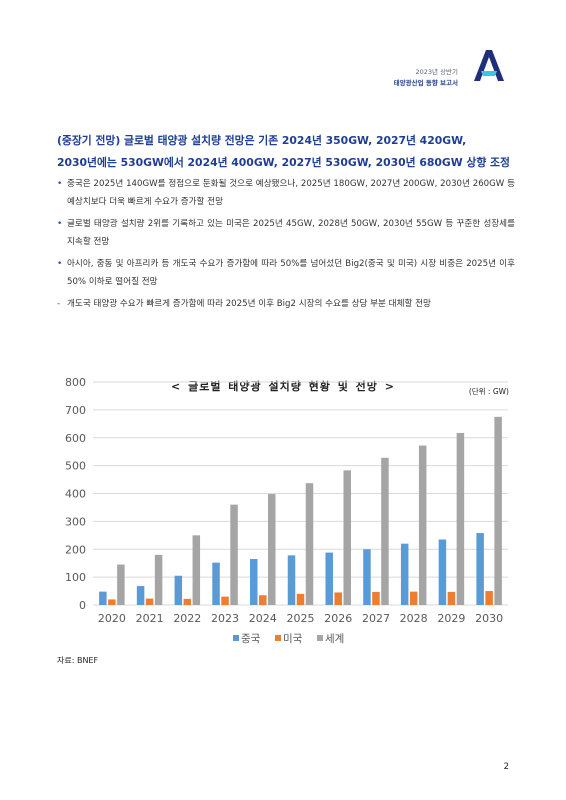  I want to click on y-tick-label: 0, so click(82, 605).